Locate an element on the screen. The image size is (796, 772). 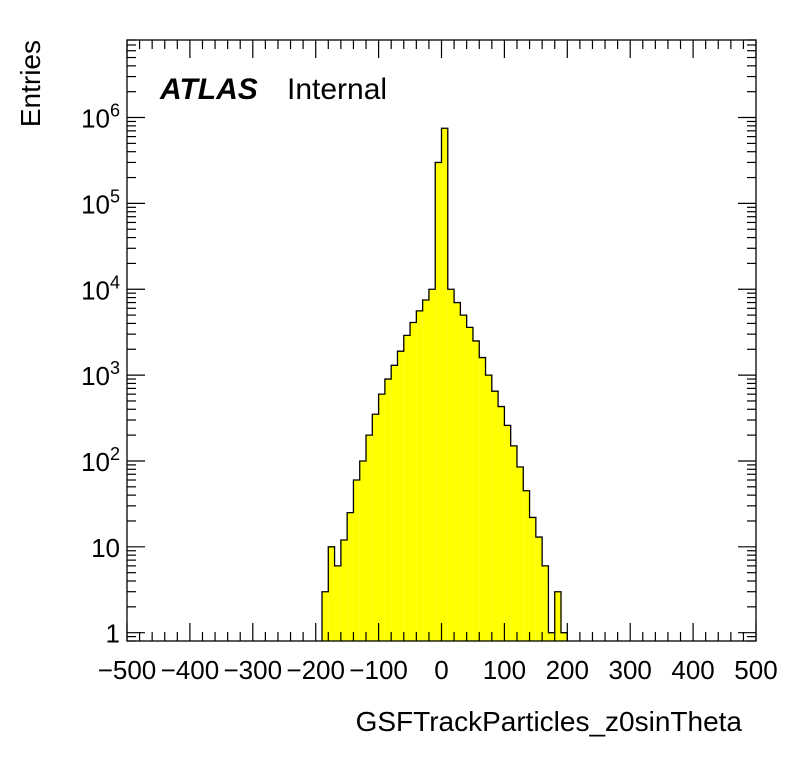
y-tick-label: 10⁴ is located at coordinates (100, 288).